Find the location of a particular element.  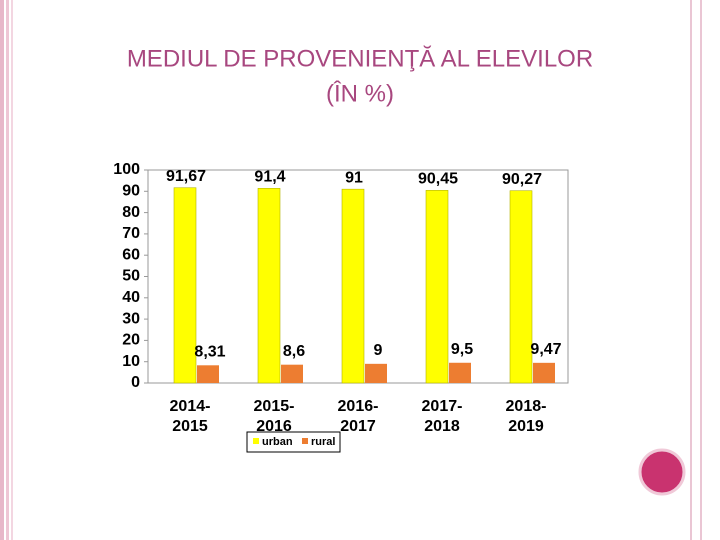

x-tick-label: 2018-2019 is located at coordinates (526, 416).